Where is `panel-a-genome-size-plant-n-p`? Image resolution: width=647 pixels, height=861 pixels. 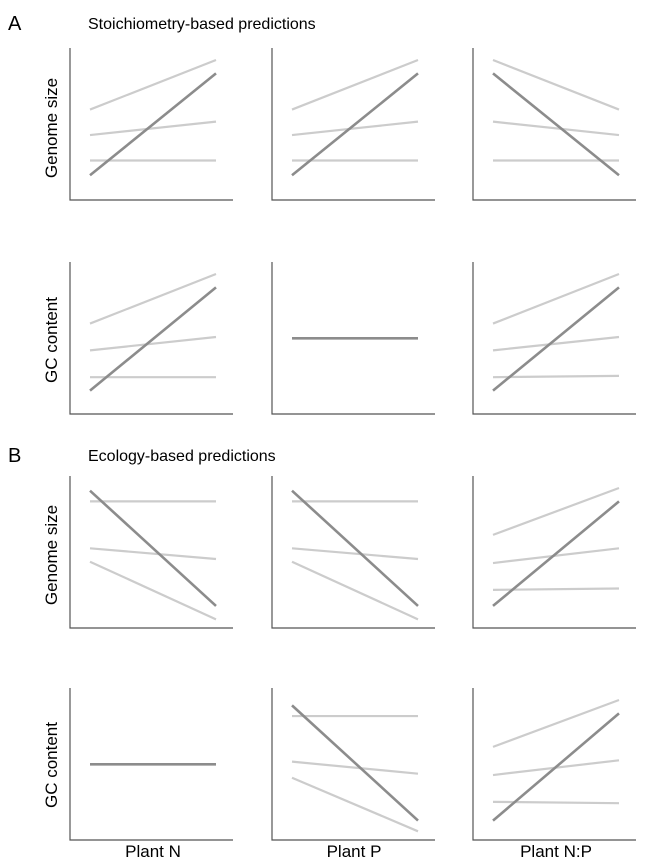 panel-a-genome-size-plant-n-p is located at coordinates (554, 124).